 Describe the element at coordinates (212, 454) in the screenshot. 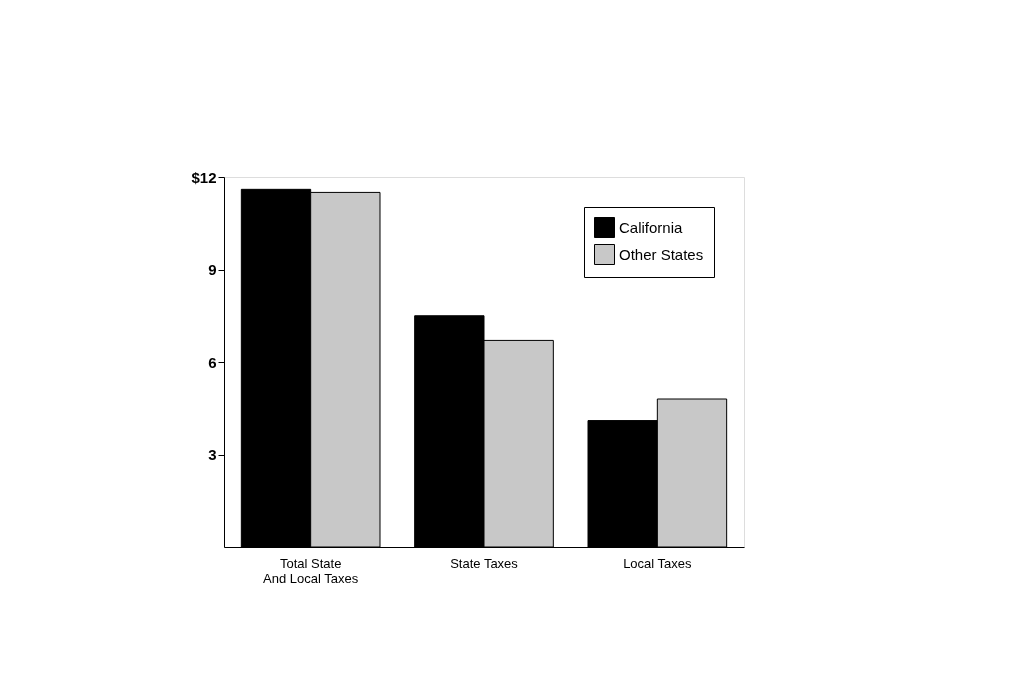

I see `y-tick-label: 3` at that location.